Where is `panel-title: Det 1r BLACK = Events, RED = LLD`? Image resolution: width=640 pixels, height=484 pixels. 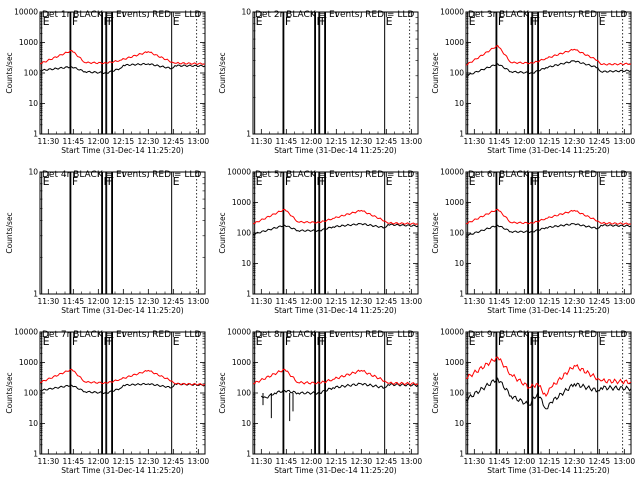
panel-title: Det 1r BLACK = Events, RED = LLD is located at coordinates (121, 15).